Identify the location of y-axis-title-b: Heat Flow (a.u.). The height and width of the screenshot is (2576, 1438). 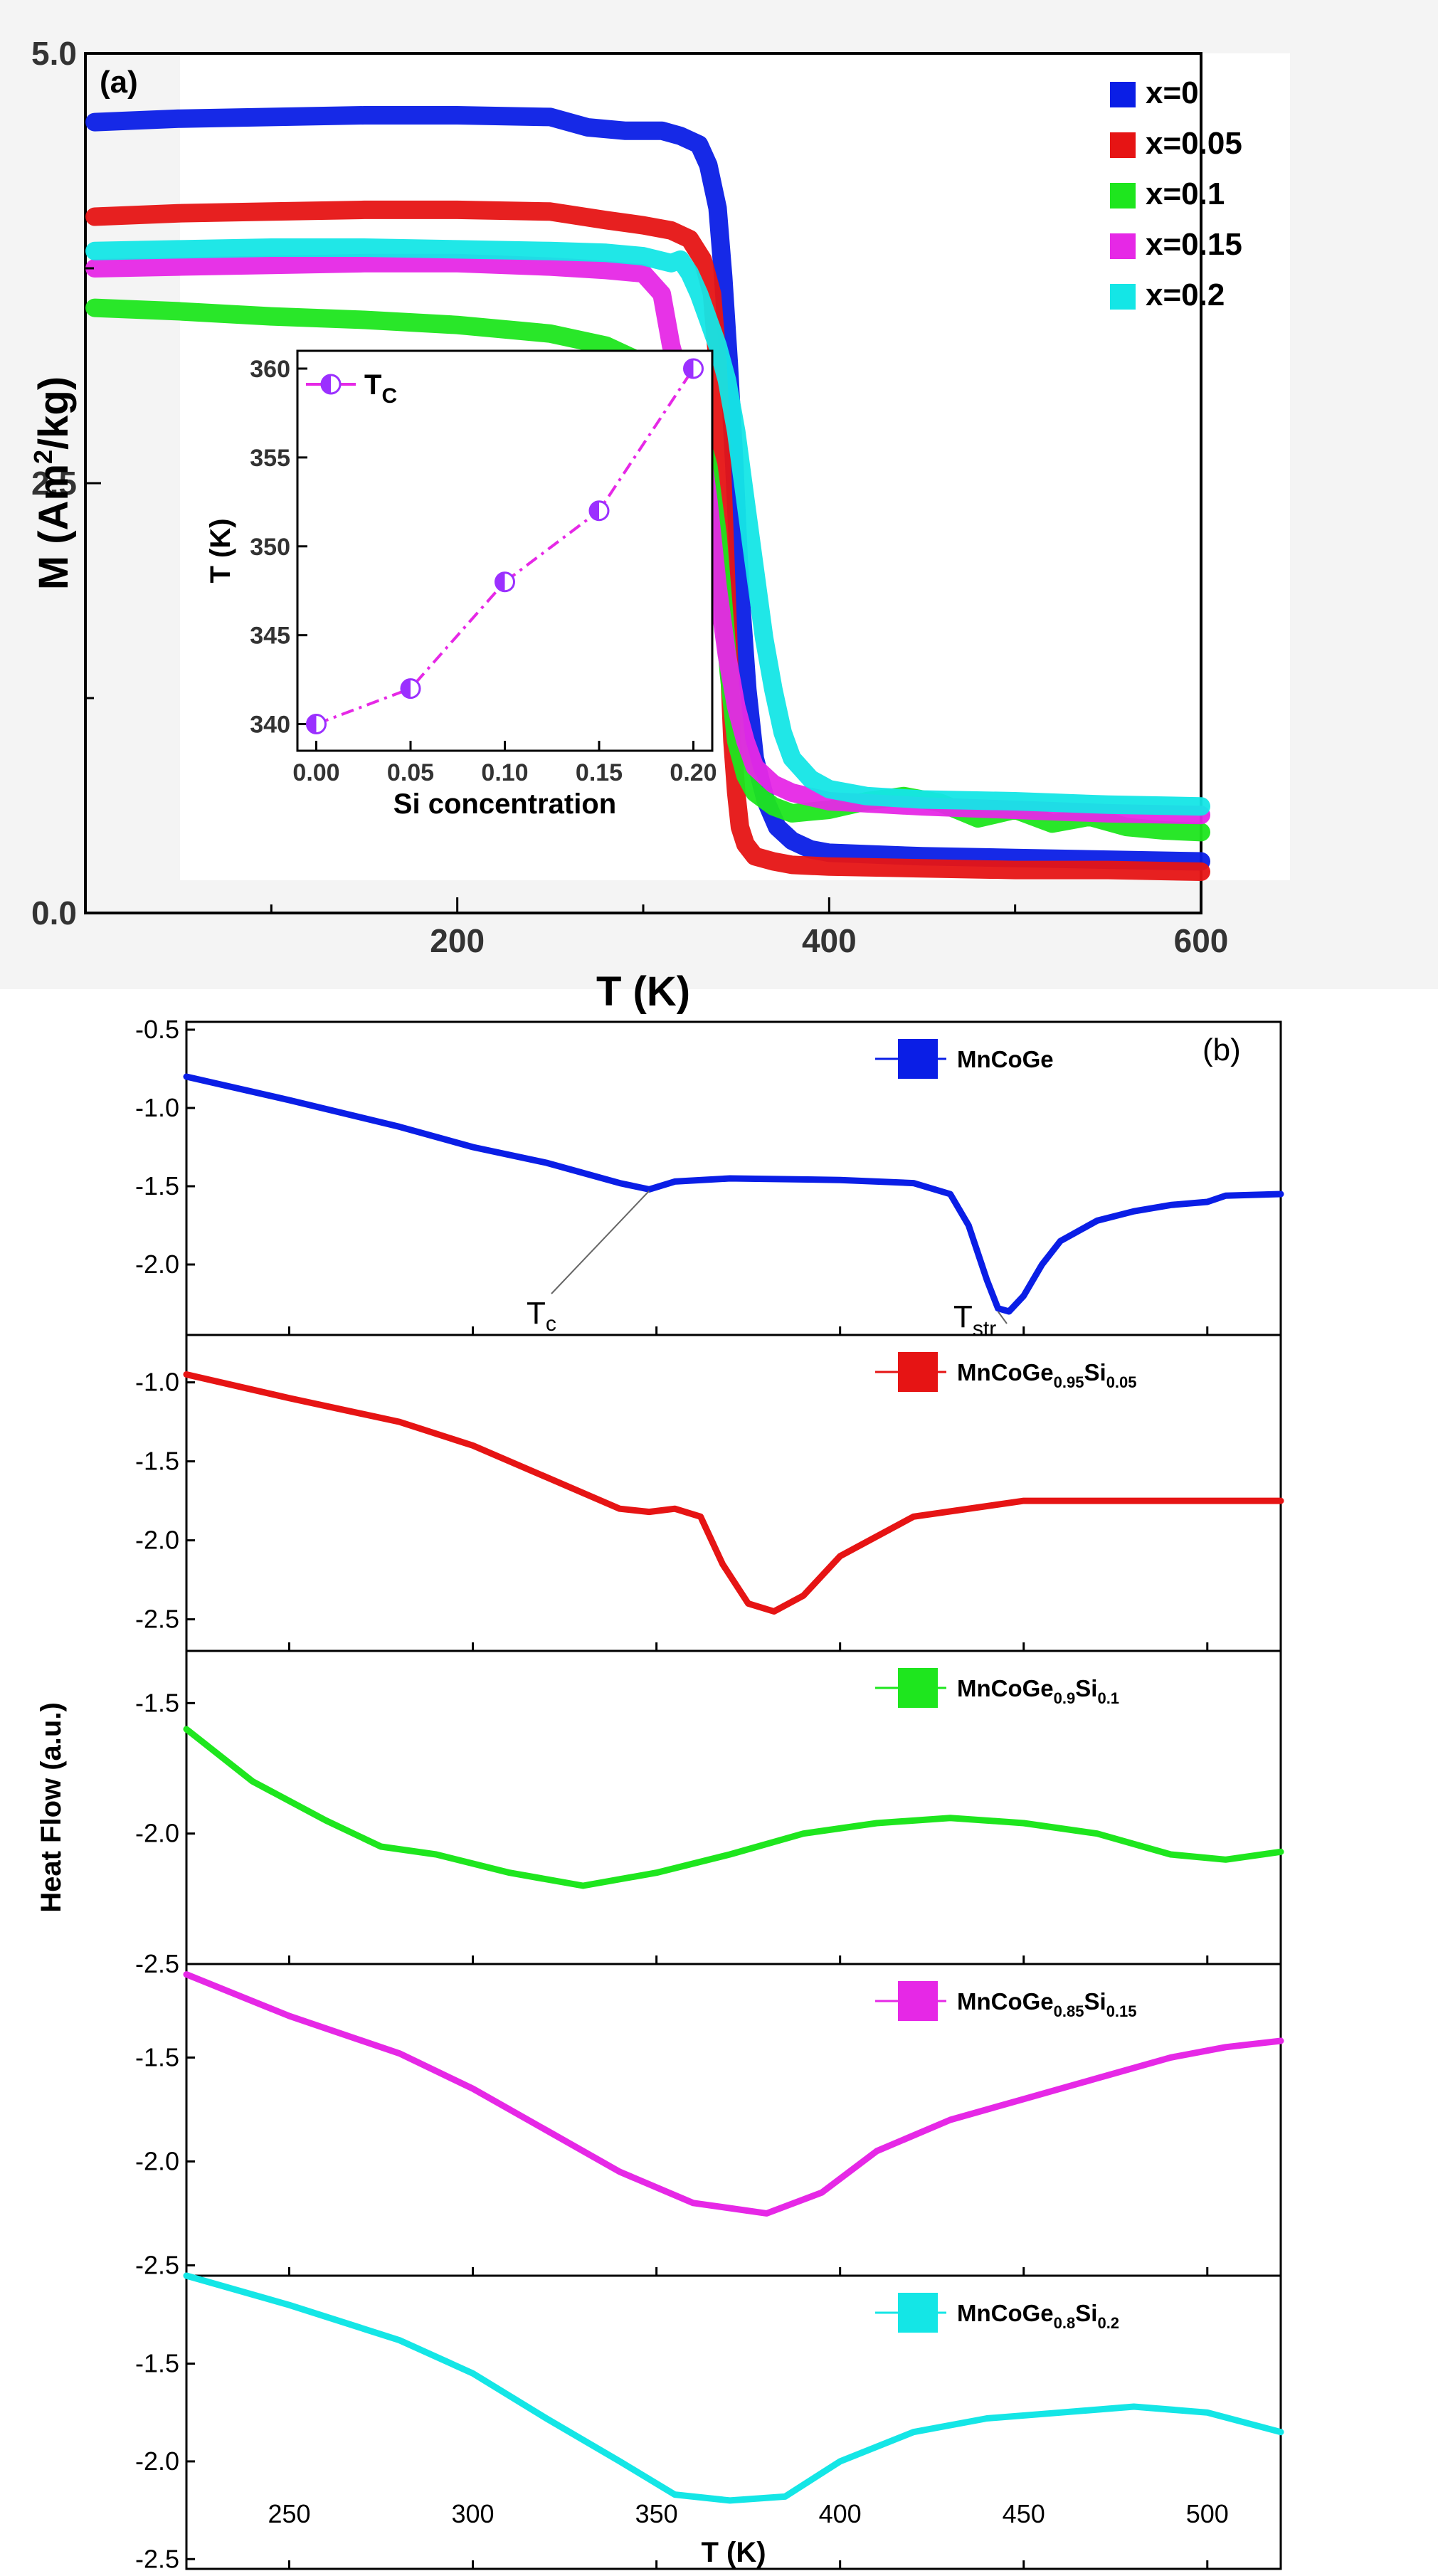
(51, 1808).